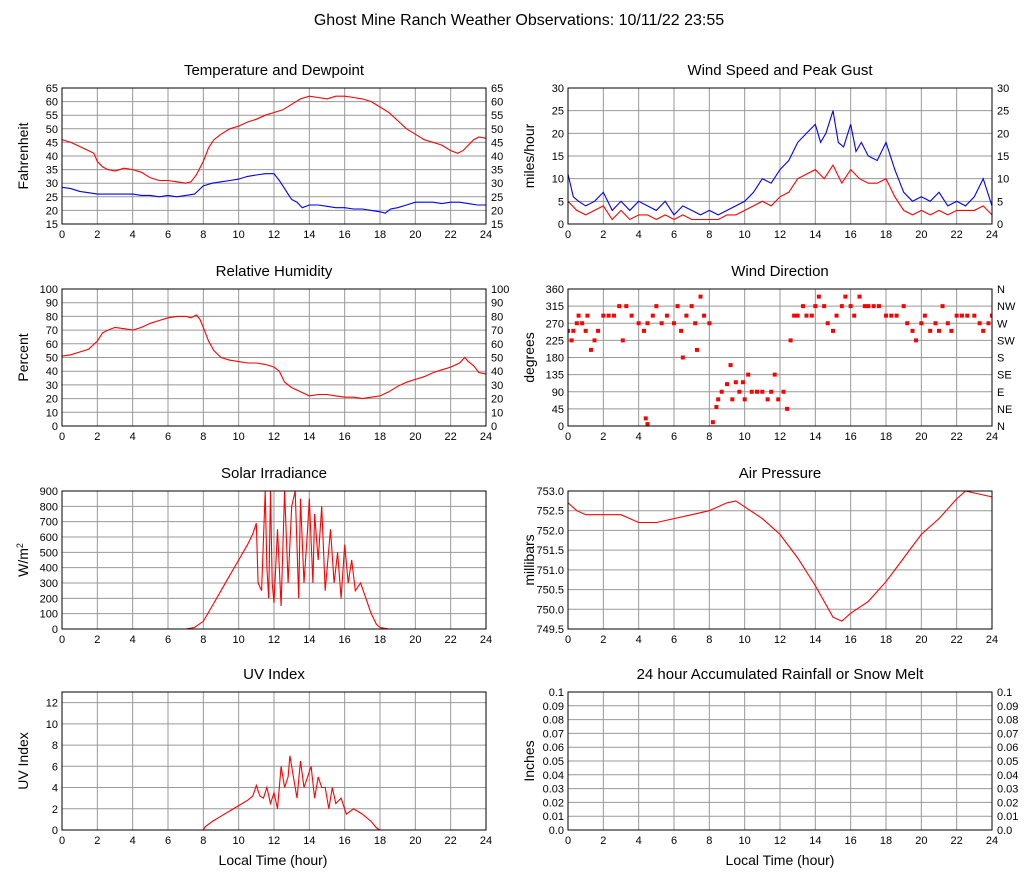 The image size is (1027, 883). Describe the element at coordinates (55, 746) in the screenshot. I see `y-tick-label: 8` at that location.